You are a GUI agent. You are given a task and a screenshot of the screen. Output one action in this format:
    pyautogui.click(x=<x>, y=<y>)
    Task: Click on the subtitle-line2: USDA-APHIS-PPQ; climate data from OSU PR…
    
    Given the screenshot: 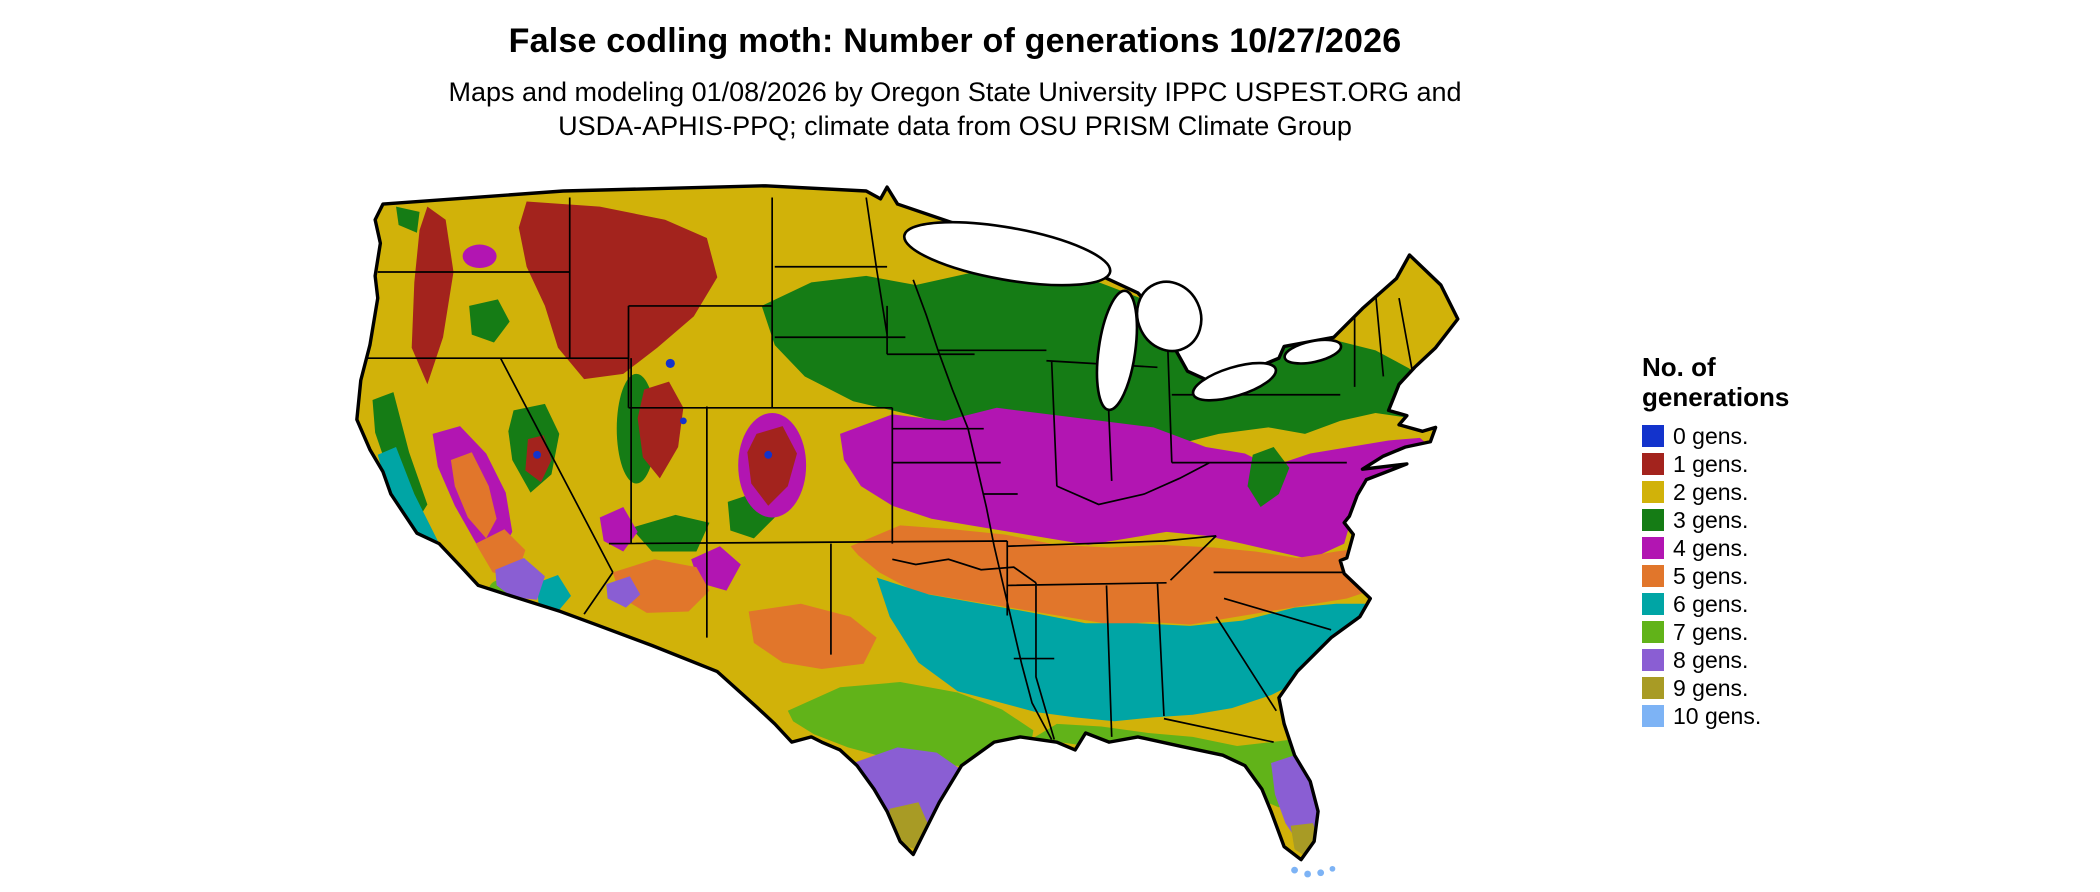 What is the action you would take?
    pyautogui.click(x=955, y=126)
    